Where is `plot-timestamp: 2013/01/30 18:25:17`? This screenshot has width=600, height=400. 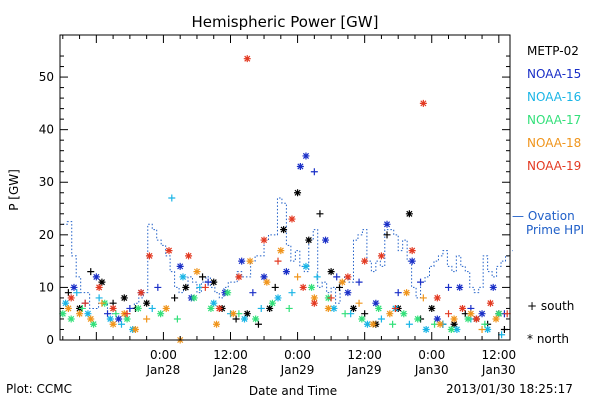 plot-timestamp: 2013/01/30 18:25:17 is located at coordinates (509, 389).